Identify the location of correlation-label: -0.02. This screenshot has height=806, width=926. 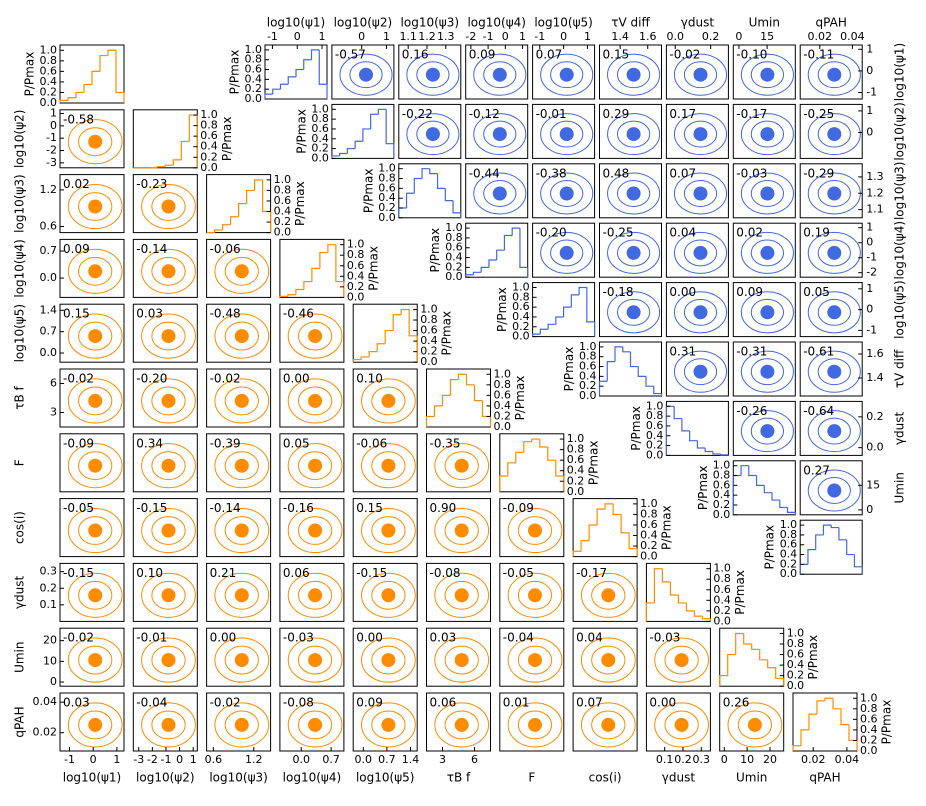
(684, 55).